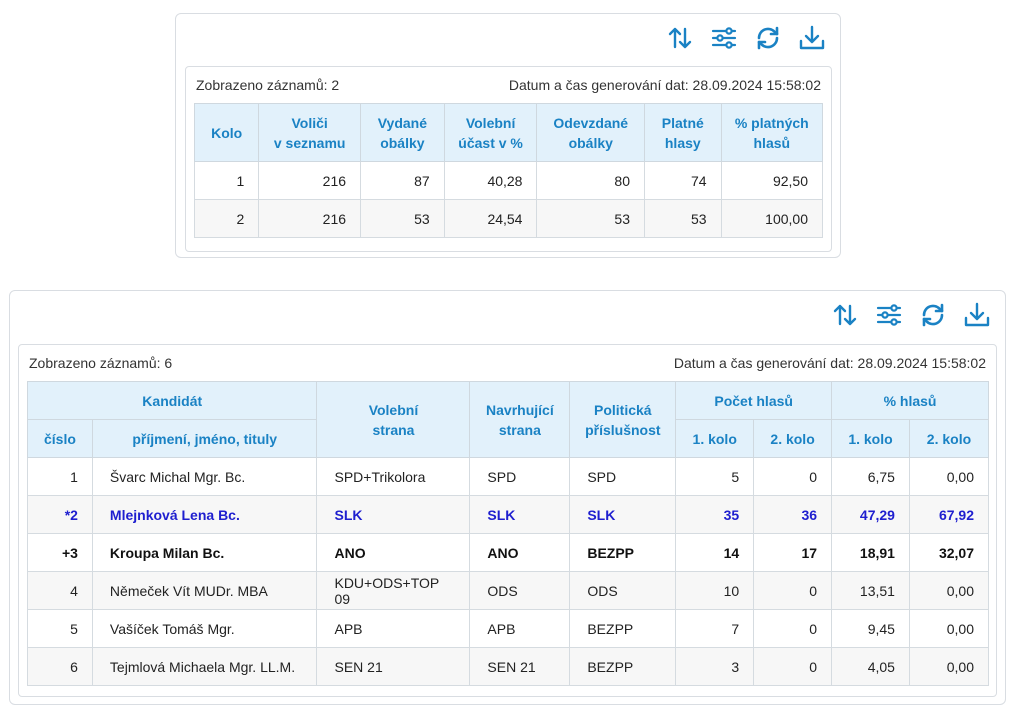  I want to click on table-row: 1 216 87 40,28 80 74 92,50, so click(508, 180).